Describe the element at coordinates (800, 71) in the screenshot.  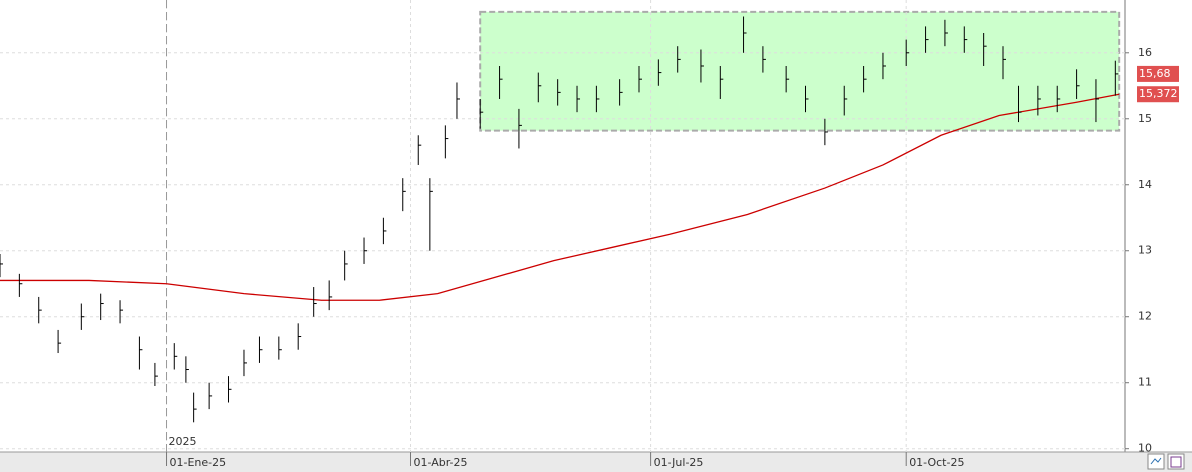
I see `range-box` at that location.